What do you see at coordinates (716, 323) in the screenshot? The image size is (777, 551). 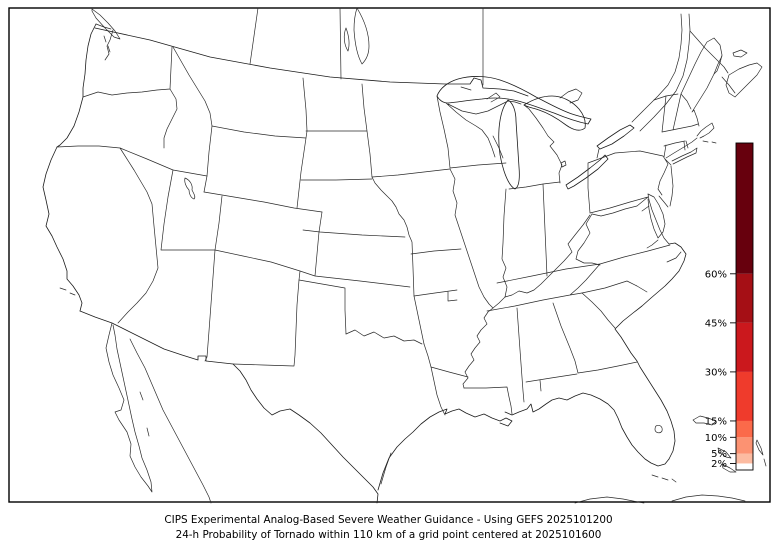 I see `colorbar-tick-label-45: 45%` at bounding box center [716, 323].